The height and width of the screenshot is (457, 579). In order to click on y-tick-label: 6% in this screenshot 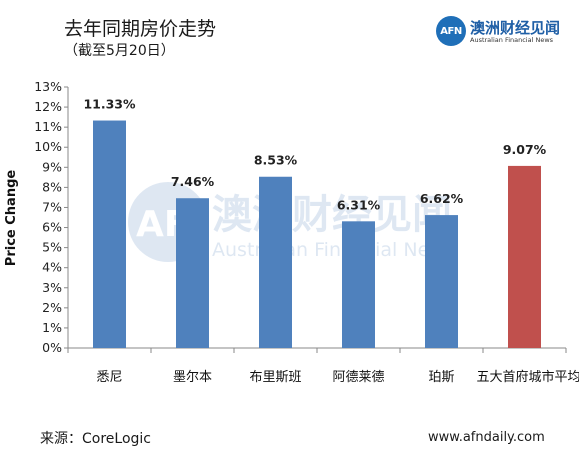, I will do `click(52, 227)`.